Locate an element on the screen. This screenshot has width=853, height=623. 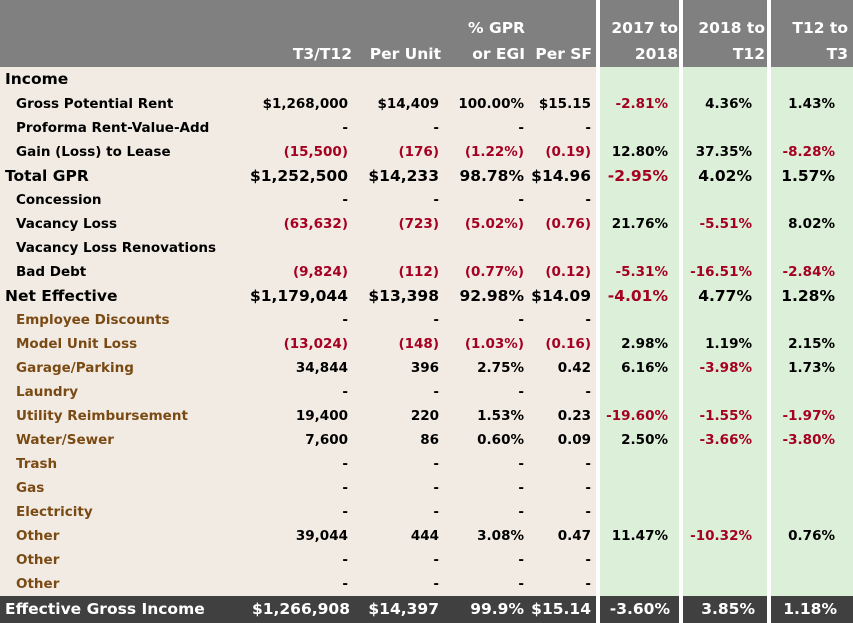
cell-2018-t12: -3.98% is located at coordinates (725, 368).